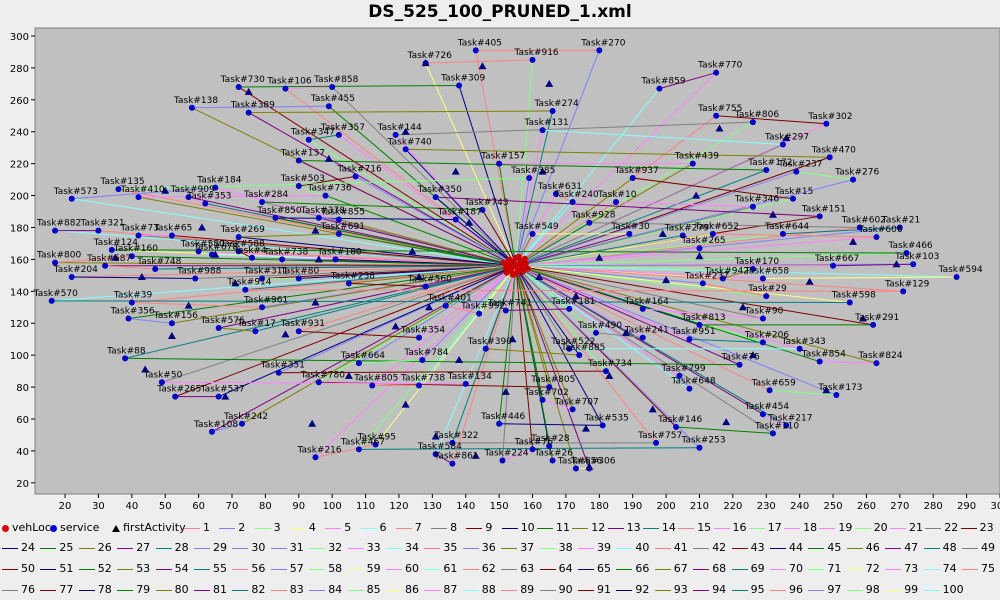  I want to click on legend-label: 40, so click(642, 547).